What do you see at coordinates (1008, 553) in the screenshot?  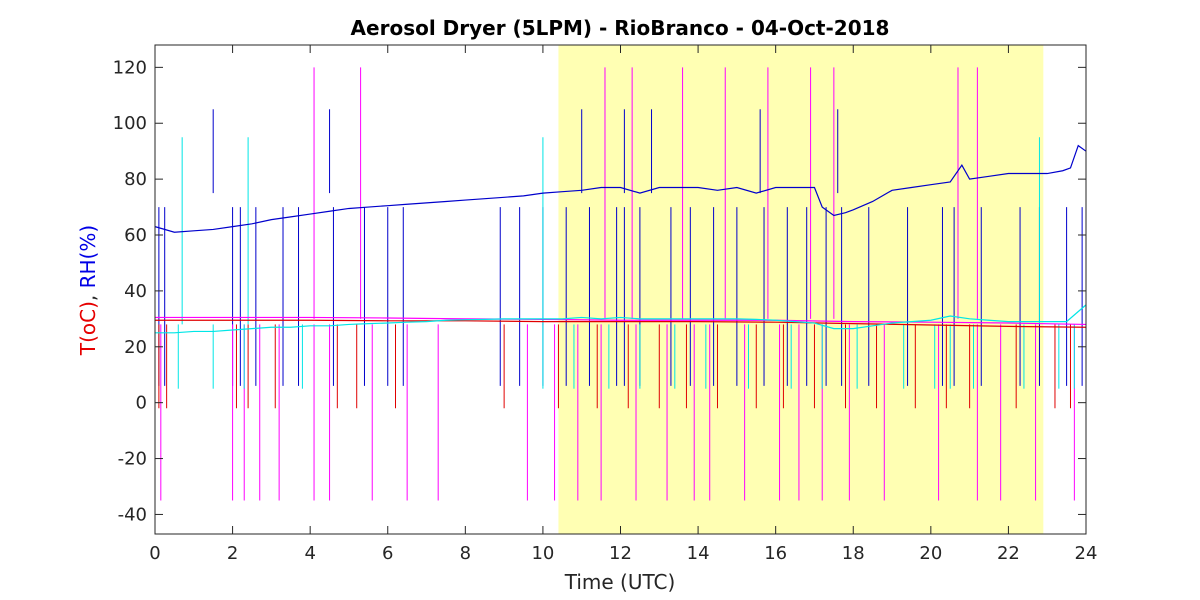 I see `x-tick-label: 22` at bounding box center [1008, 553].